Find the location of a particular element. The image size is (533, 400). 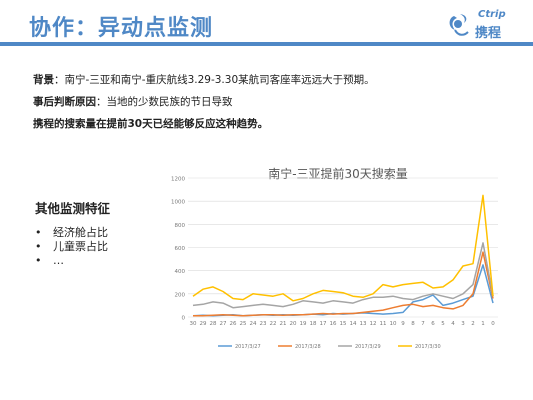

x-tick-label: 2 is located at coordinates (473, 324).